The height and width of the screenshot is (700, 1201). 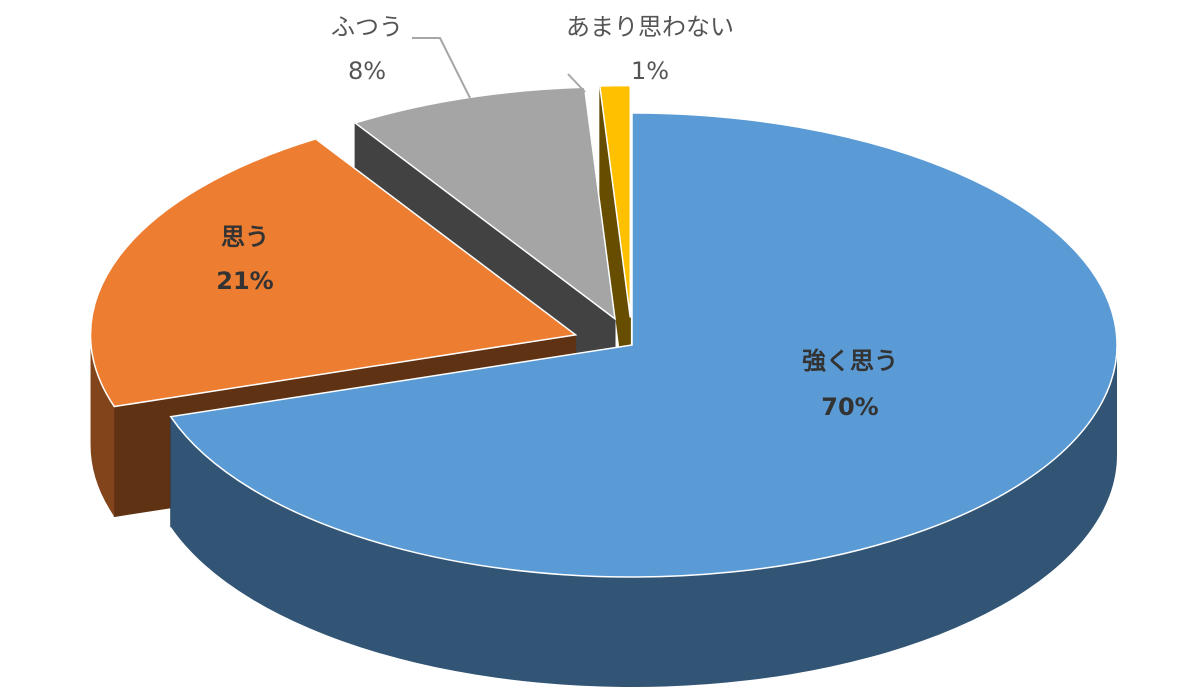 What do you see at coordinates (850, 361) in the screenshot?
I see `slice-label: 強く思う` at bounding box center [850, 361].